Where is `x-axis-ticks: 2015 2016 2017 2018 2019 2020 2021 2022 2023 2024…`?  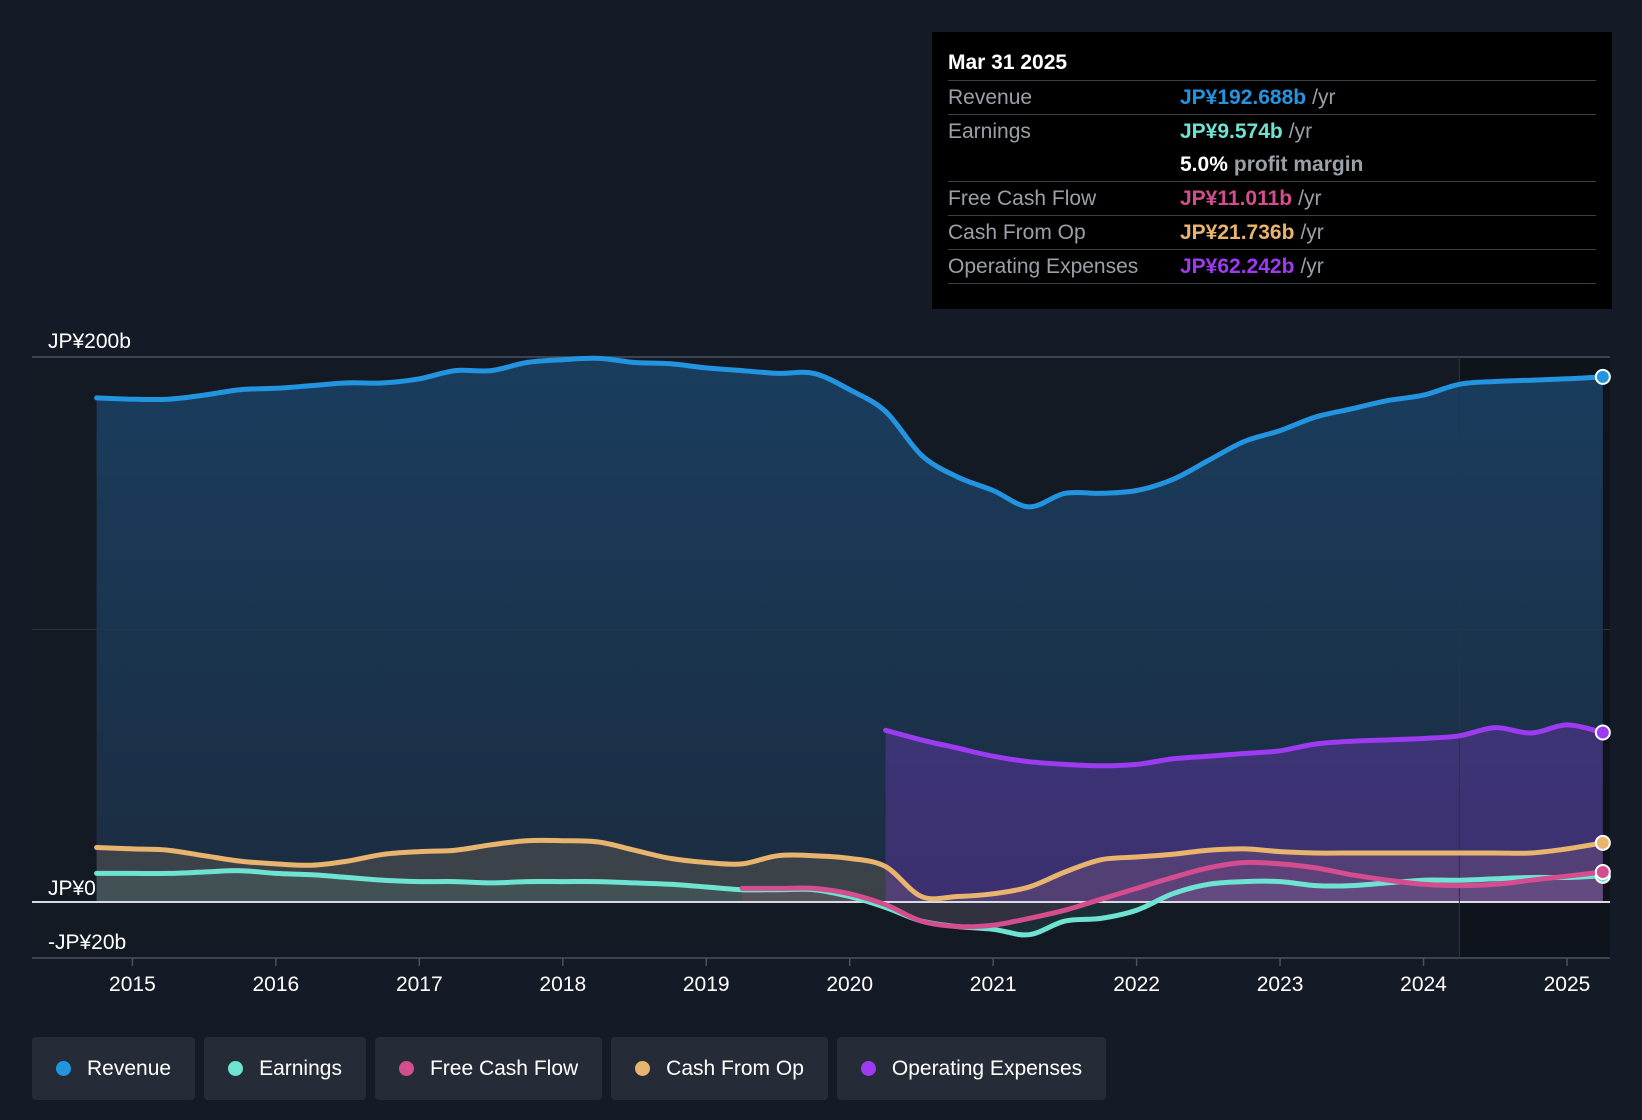
x-axis-ticks: 2015 2016 2017 2018 2019 2020 2021 2022 2023 2024… is located at coordinates (849, 977).